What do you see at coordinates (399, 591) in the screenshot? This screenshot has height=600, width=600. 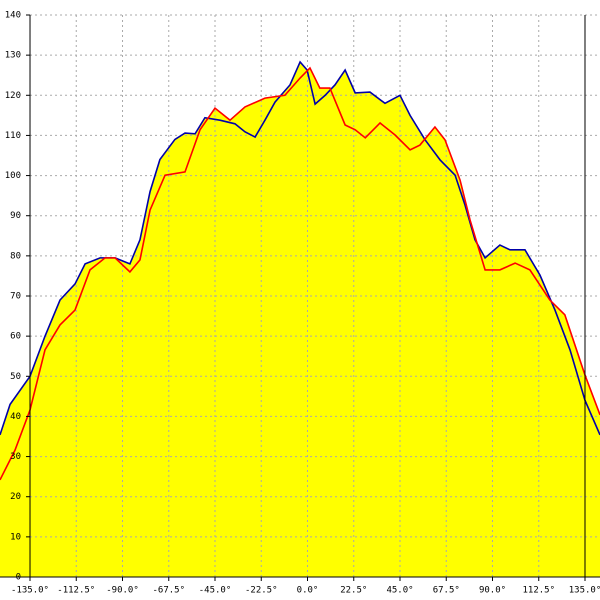 I see `x-tick-label: 45.0°` at bounding box center [399, 591].